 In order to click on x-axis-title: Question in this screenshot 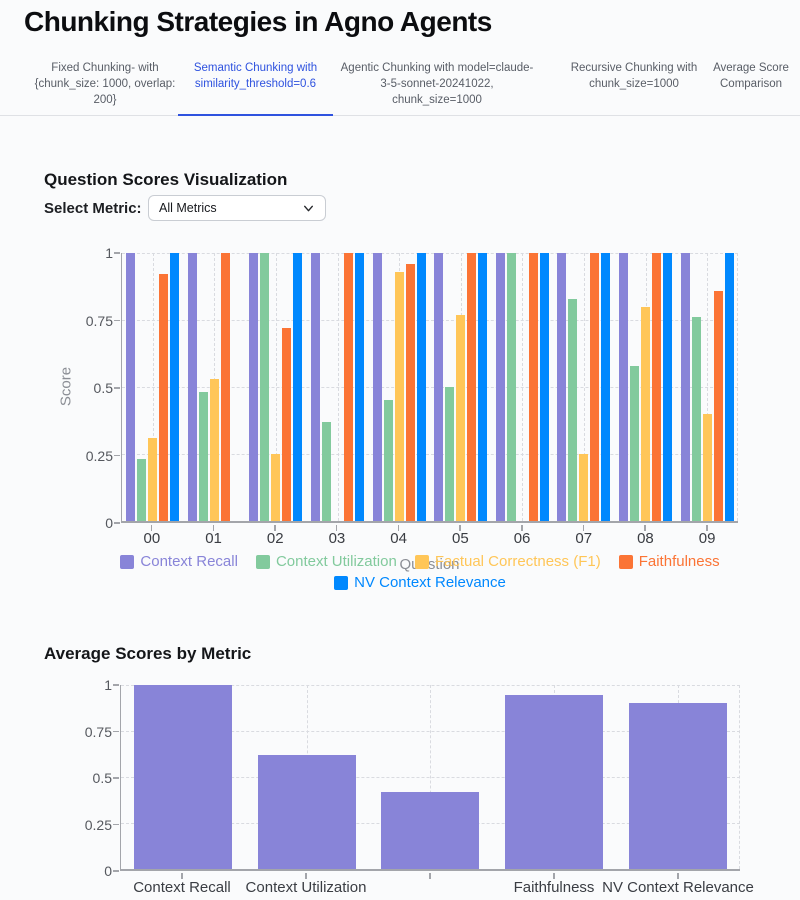, I will do `click(429, 564)`.